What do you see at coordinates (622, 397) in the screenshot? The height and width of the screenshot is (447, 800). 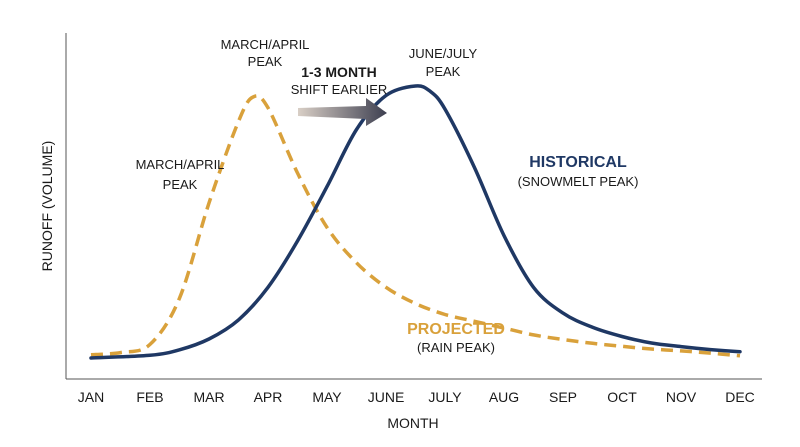 I see `x-tick-label: OCT` at bounding box center [622, 397].